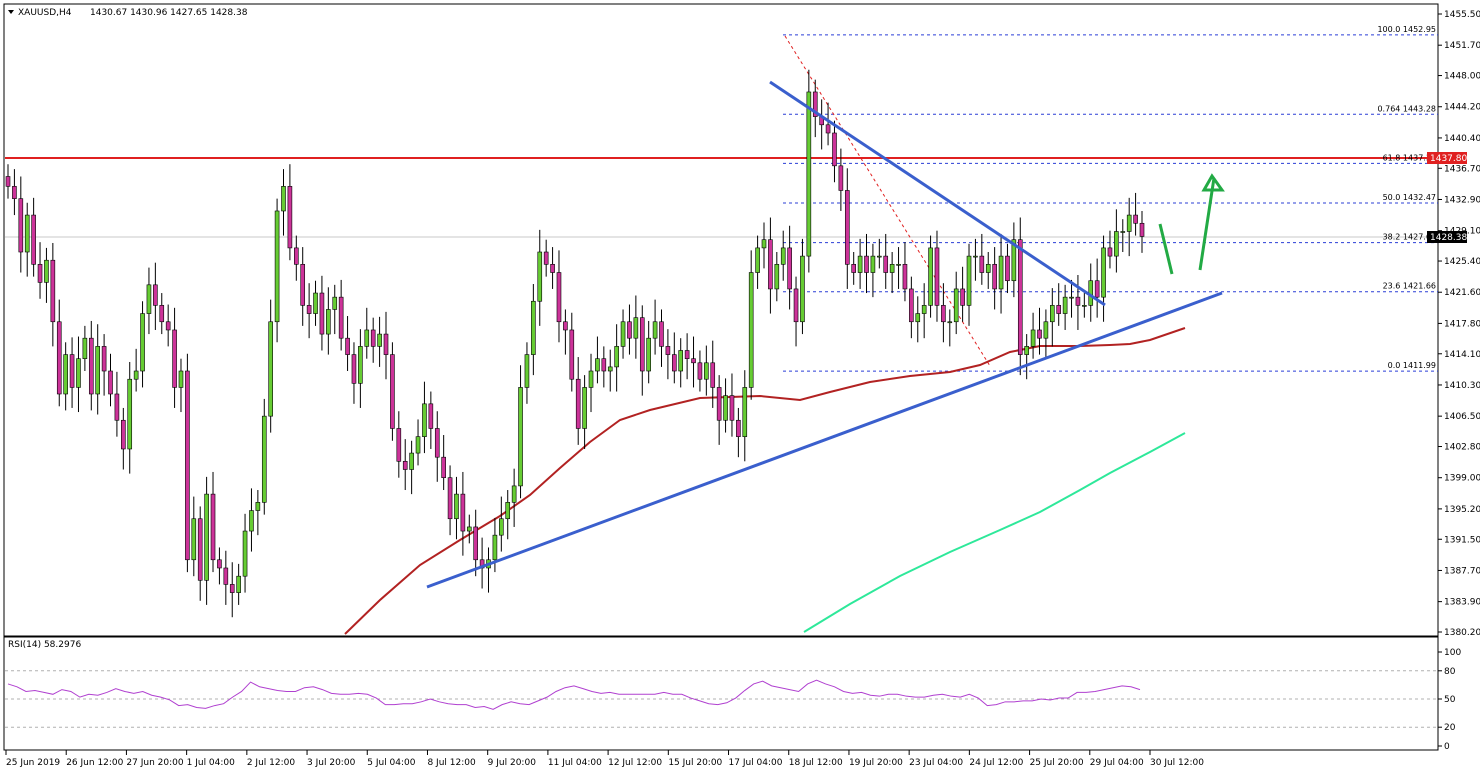 This screenshot has width=1480, height=772. Describe the element at coordinates (1462, 603) in the screenshot. I see `price-tick-label: 1383.90` at that location.